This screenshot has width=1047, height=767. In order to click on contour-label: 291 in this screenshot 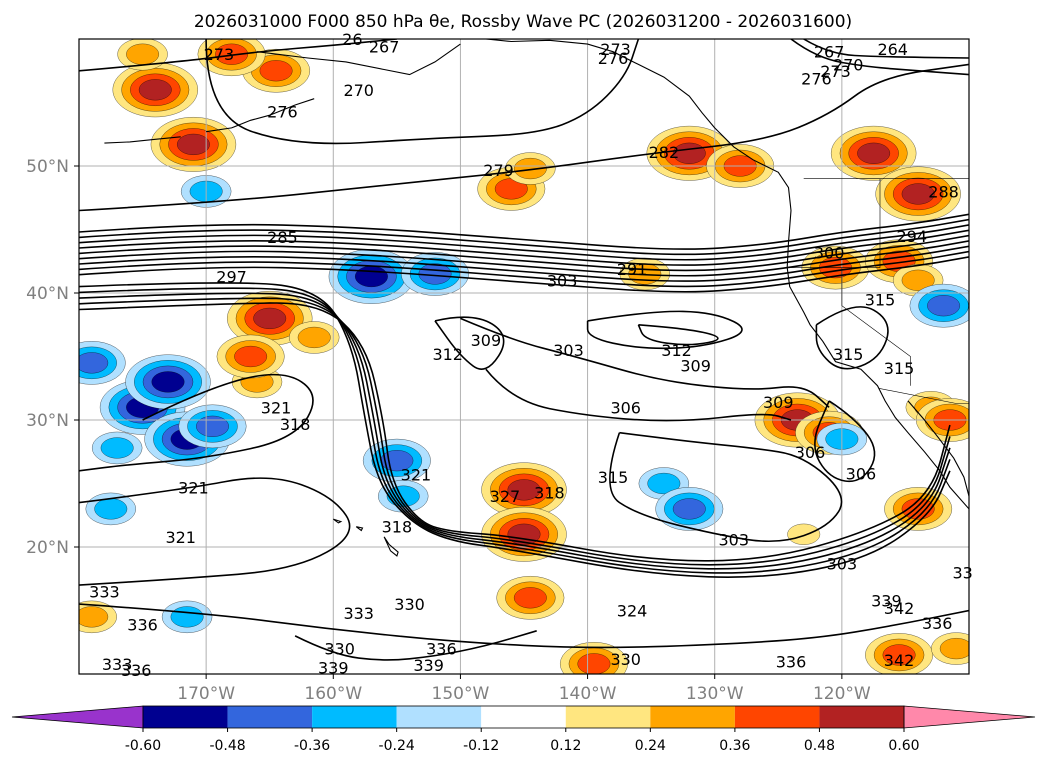, I will do `click(632, 269)`.